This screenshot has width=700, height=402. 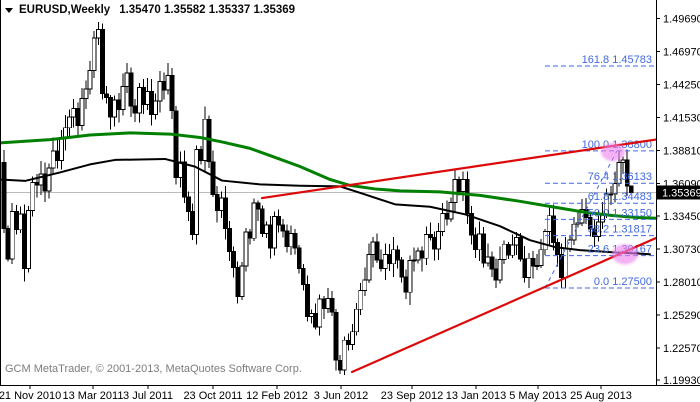 I want to click on fib-level-label: 38.2 1.31817, so click(x=620, y=230).